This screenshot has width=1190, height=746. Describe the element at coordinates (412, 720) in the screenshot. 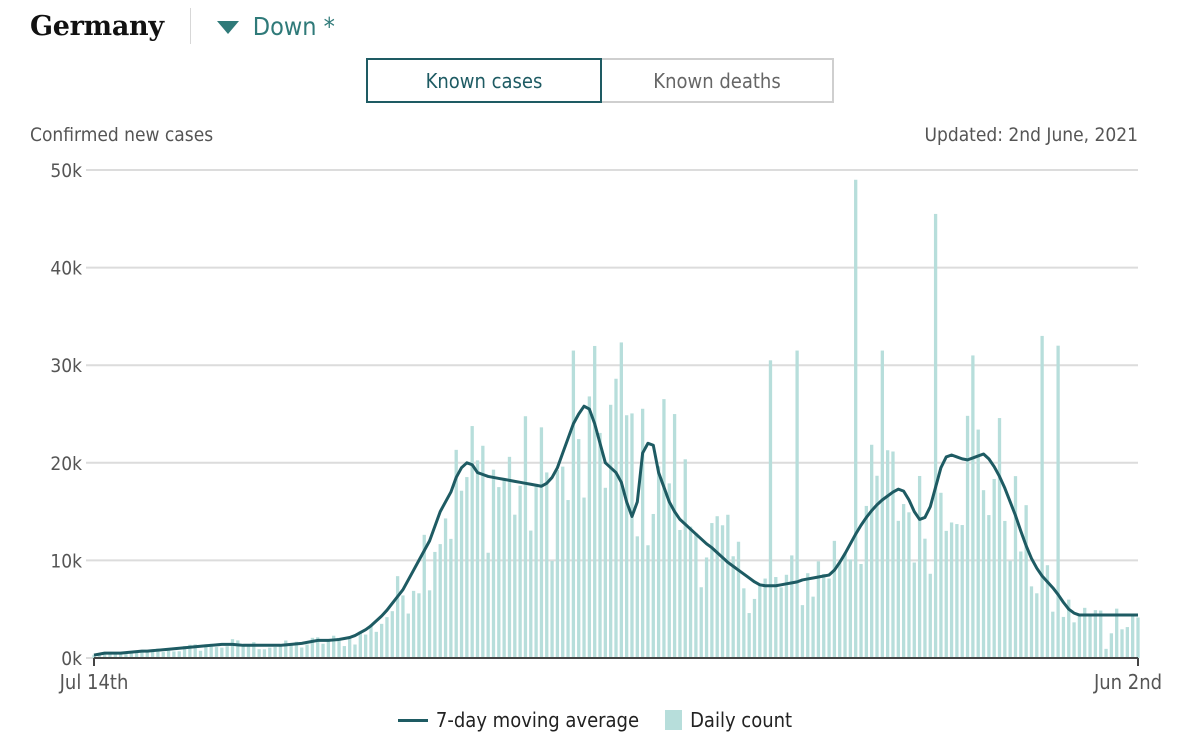

I see `legend-line-swatch` at that location.